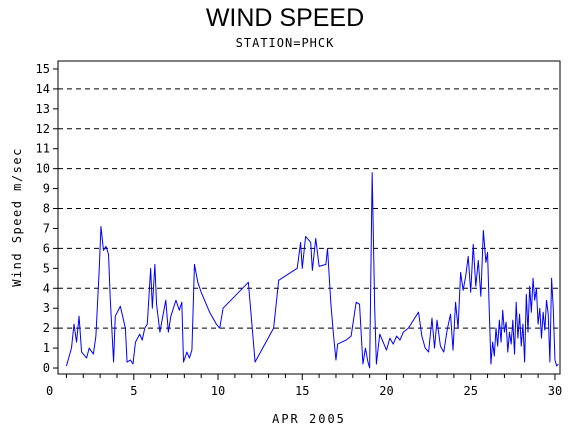 This screenshot has height=430, width=570. I want to click on y-tick-label: 4, so click(46, 288).